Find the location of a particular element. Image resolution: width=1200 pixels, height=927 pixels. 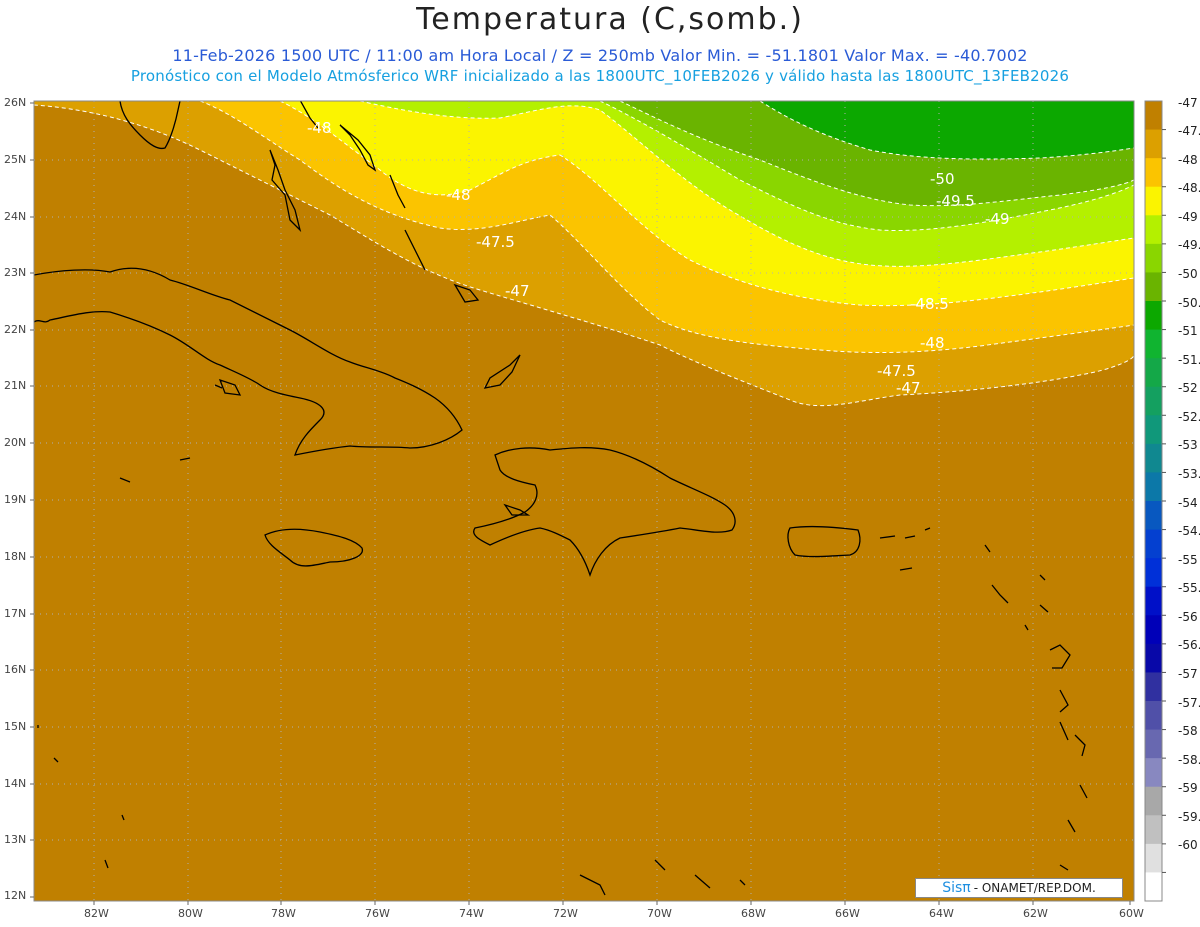

colorbar-tick-label: -51 is located at coordinates (1188, 331).